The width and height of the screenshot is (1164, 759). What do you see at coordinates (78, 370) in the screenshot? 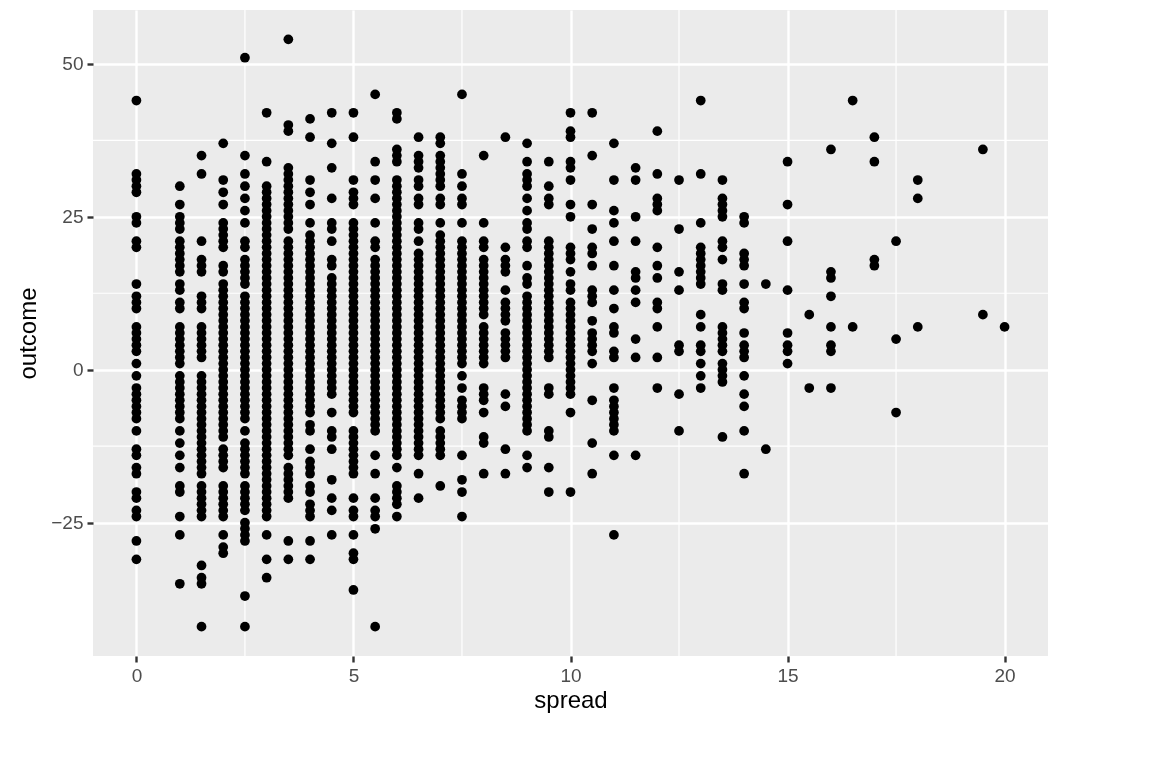
I see `y-tick-label: 0` at bounding box center [78, 370].